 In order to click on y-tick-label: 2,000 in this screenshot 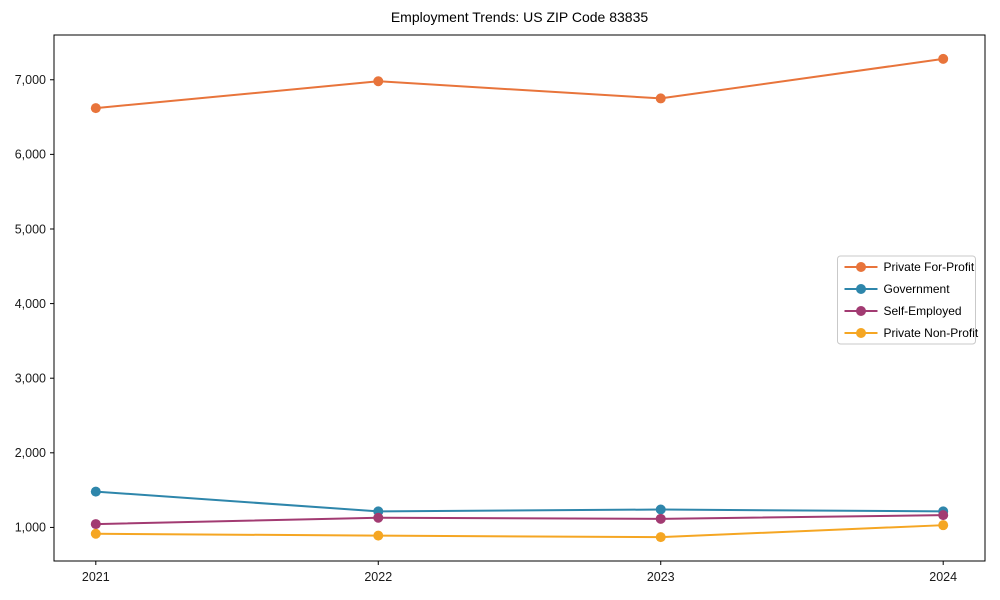, I will do `click(30, 453)`.